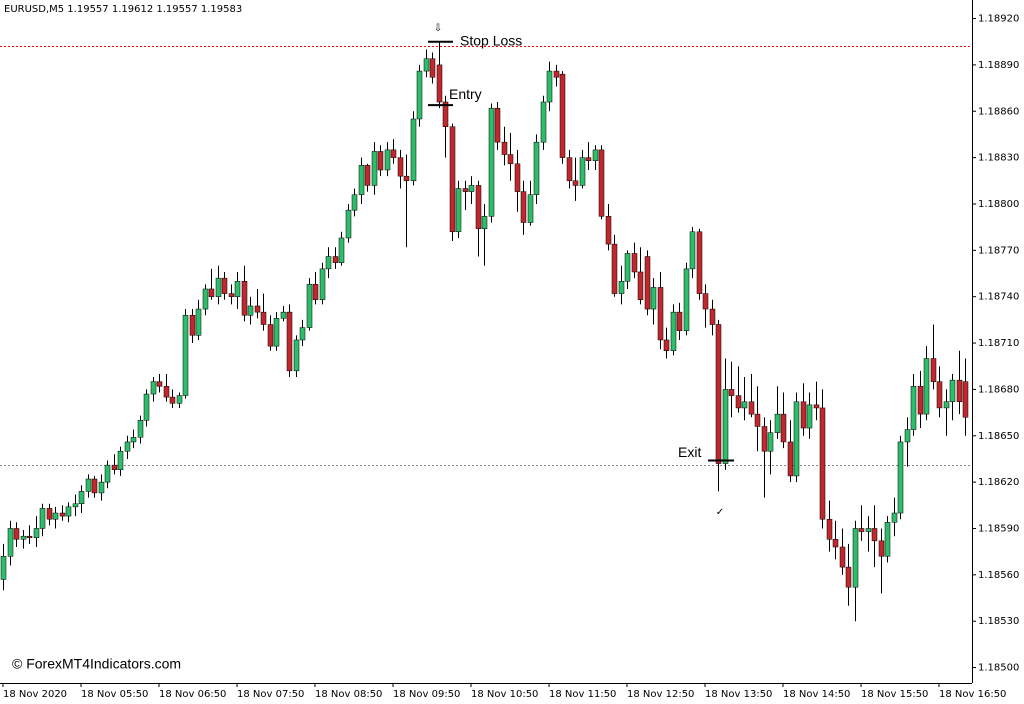  What do you see at coordinates (348, 694) in the screenshot?
I see `x-tick-label: 18 Nov 08:50` at bounding box center [348, 694].